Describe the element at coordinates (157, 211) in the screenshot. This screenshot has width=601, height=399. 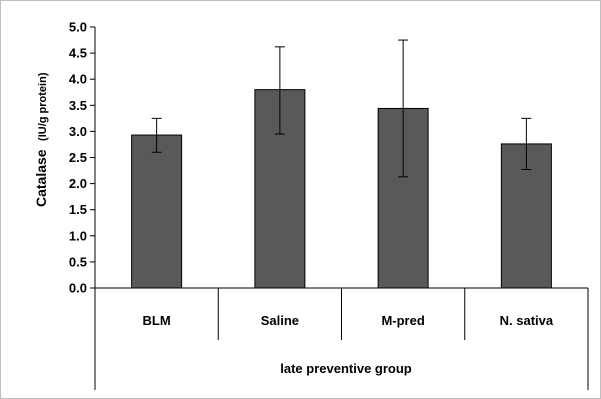
I see `bar` at that location.